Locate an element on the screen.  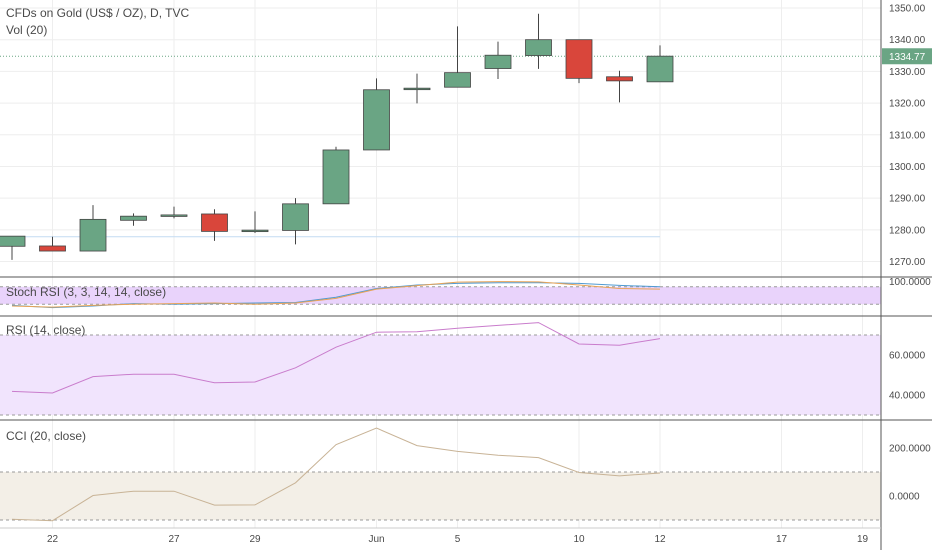
x-tick-label: 5 is located at coordinates (458, 539).